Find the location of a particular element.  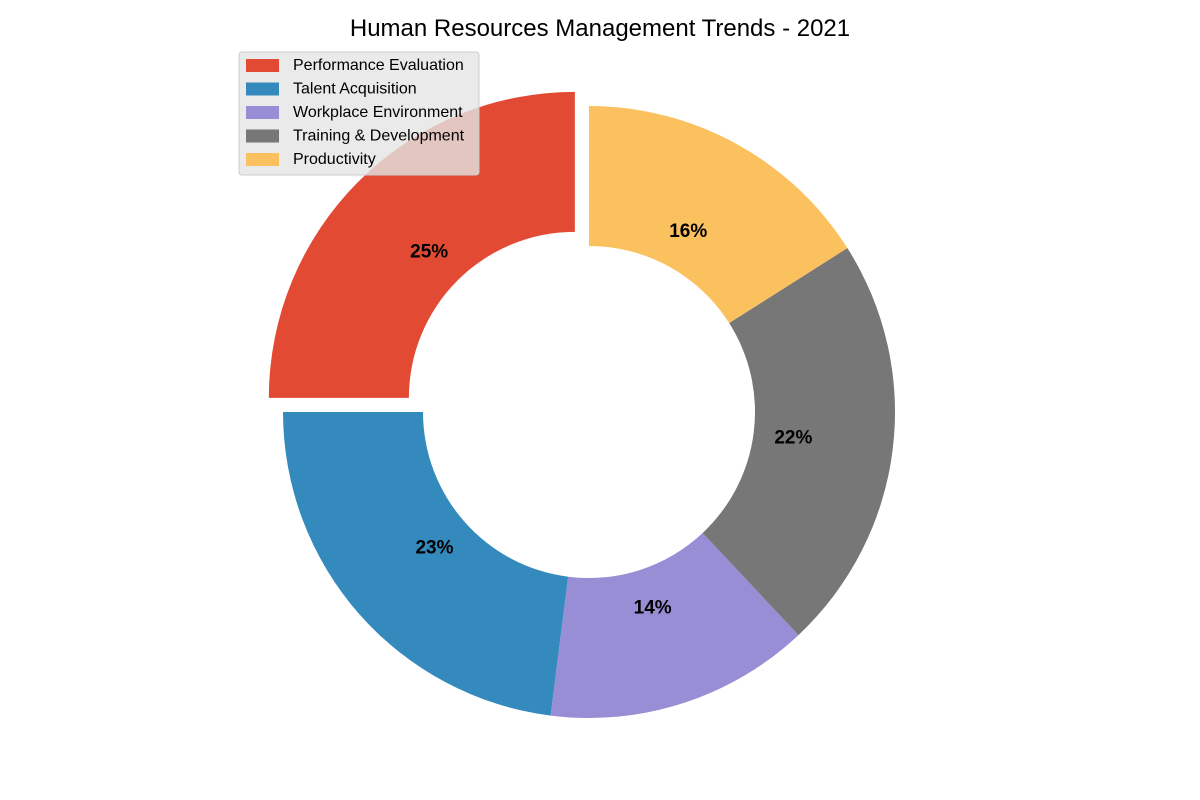

chart-title: Human Resources Management Trends - 2021 is located at coordinates (600, 28).